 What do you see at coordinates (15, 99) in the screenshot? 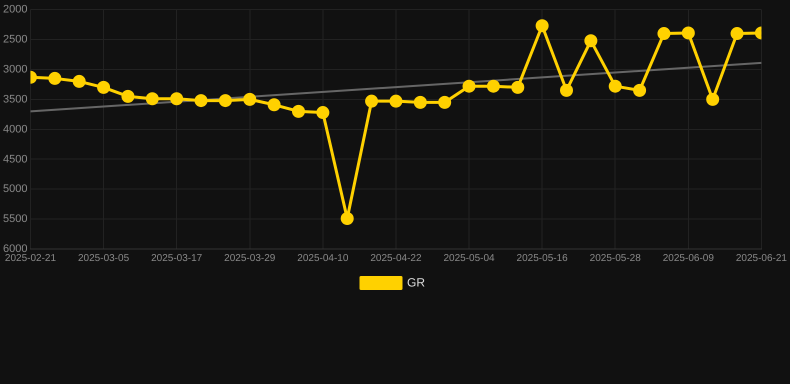
I see `y-tick-label: 3500` at bounding box center [15, 99].